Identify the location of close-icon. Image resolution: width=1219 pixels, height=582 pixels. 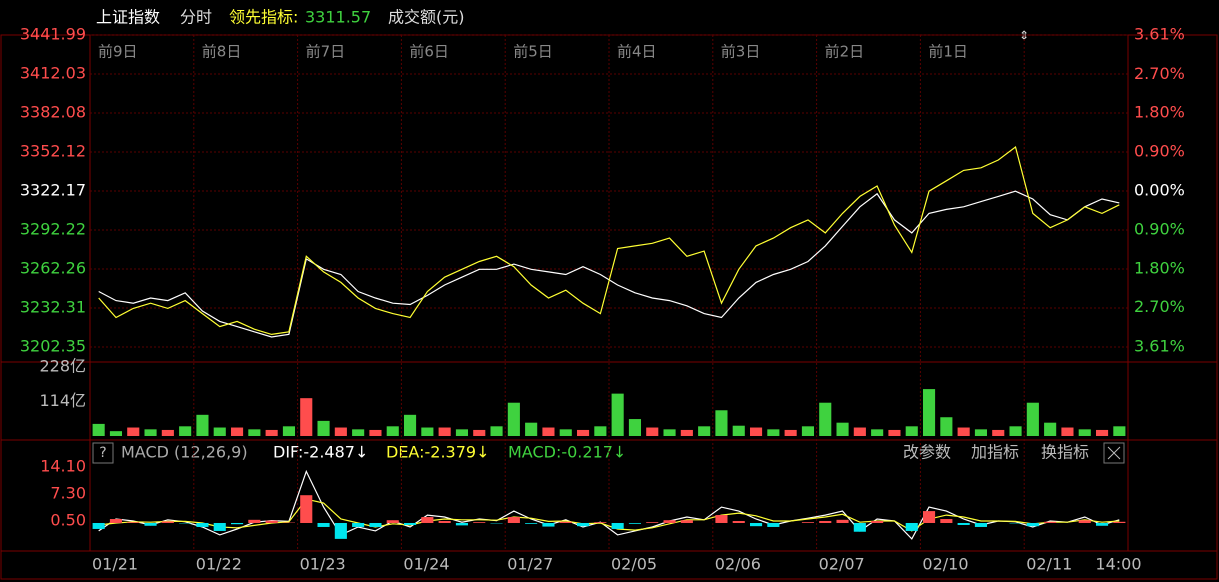
(1114, 453).